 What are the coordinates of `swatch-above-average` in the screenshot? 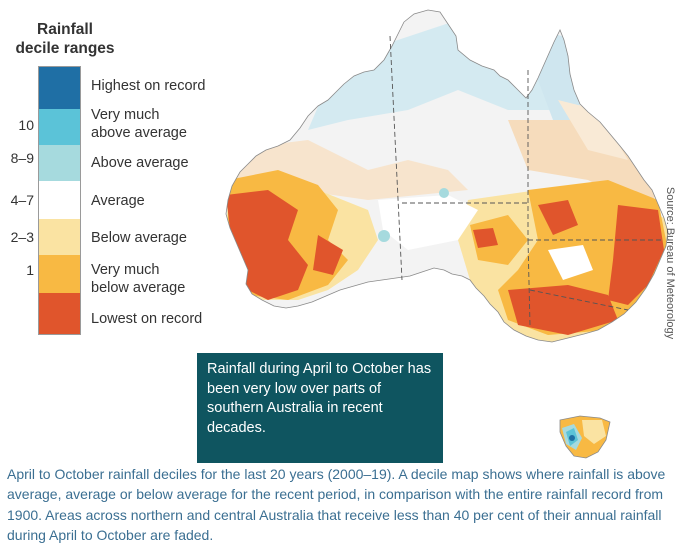 It's located at (59, 163).